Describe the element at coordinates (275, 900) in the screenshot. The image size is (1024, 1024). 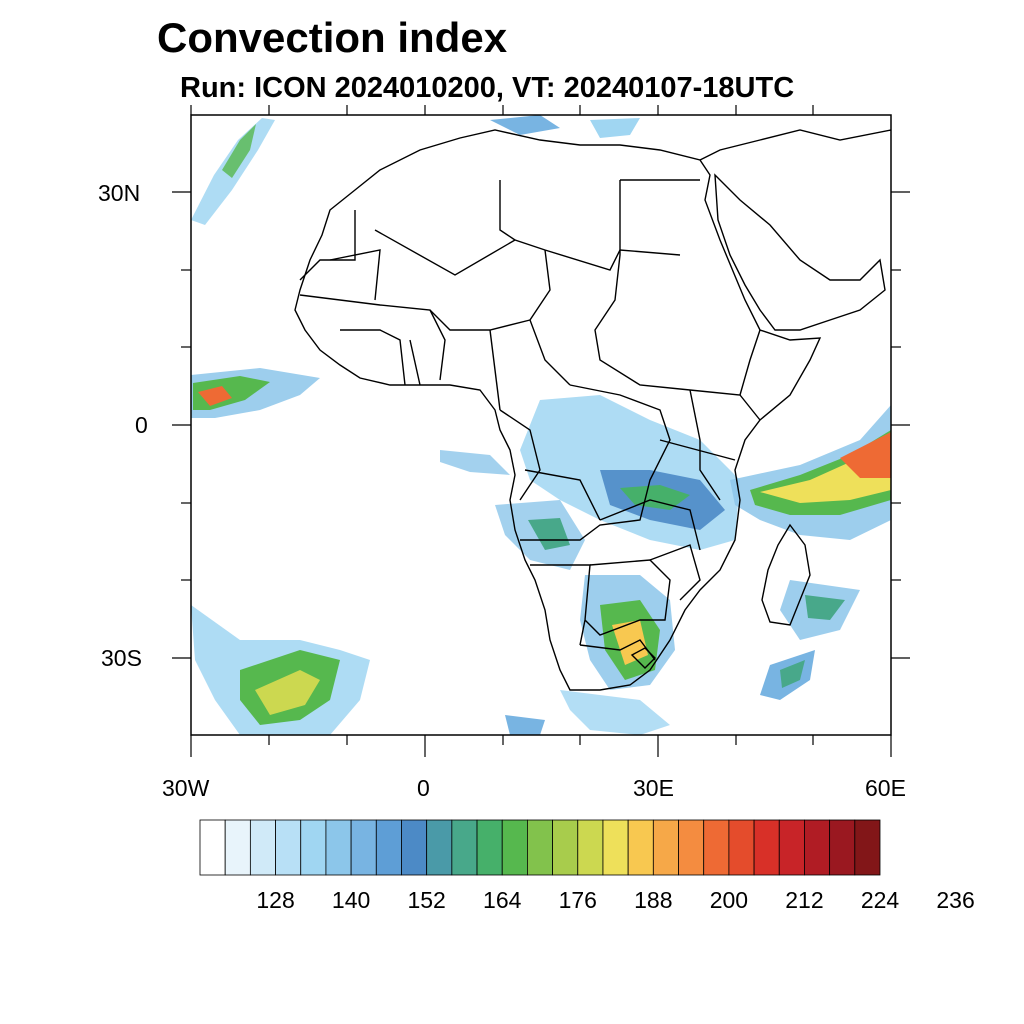
I see `colorbar-label: 128` at that location.